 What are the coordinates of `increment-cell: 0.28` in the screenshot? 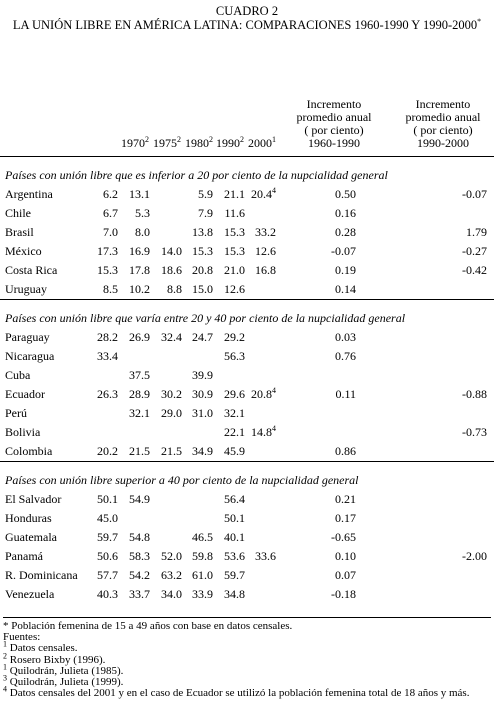 It's located at (334, 232).